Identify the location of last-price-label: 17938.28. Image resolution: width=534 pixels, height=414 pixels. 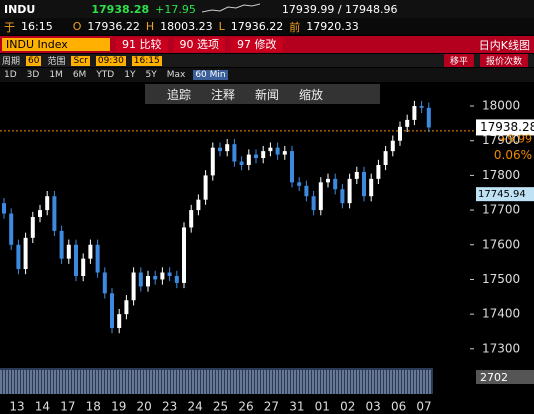
(507, 127).